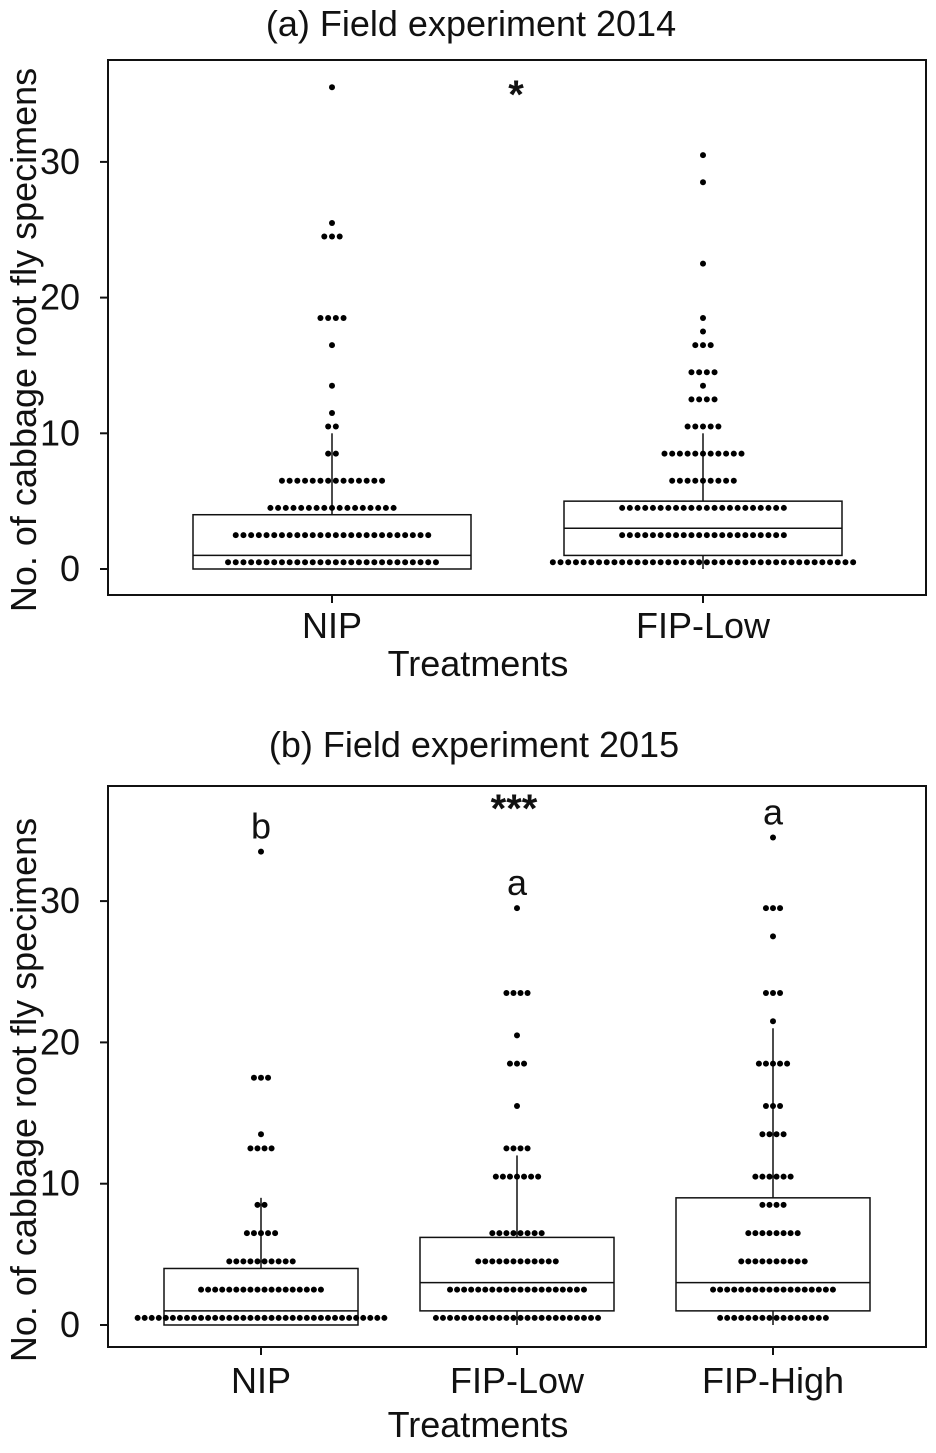 The image size is (936, 1453). Describe the element at coordinates (773, 1380) in the screenshot. I see `x-tick-label: FIP-High` at that location.